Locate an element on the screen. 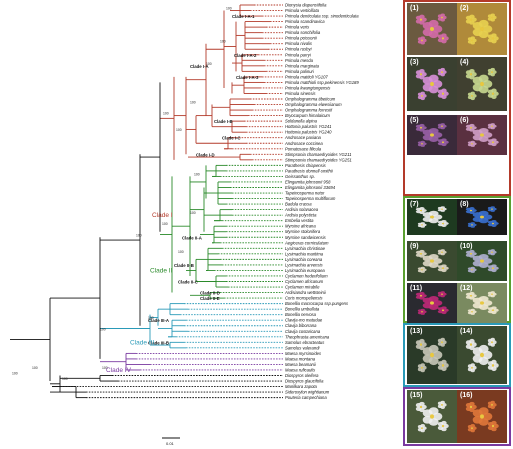 This screenshot has height=449, width=513. subclade-label: Clade I-D is located at coordinates (205, 154).